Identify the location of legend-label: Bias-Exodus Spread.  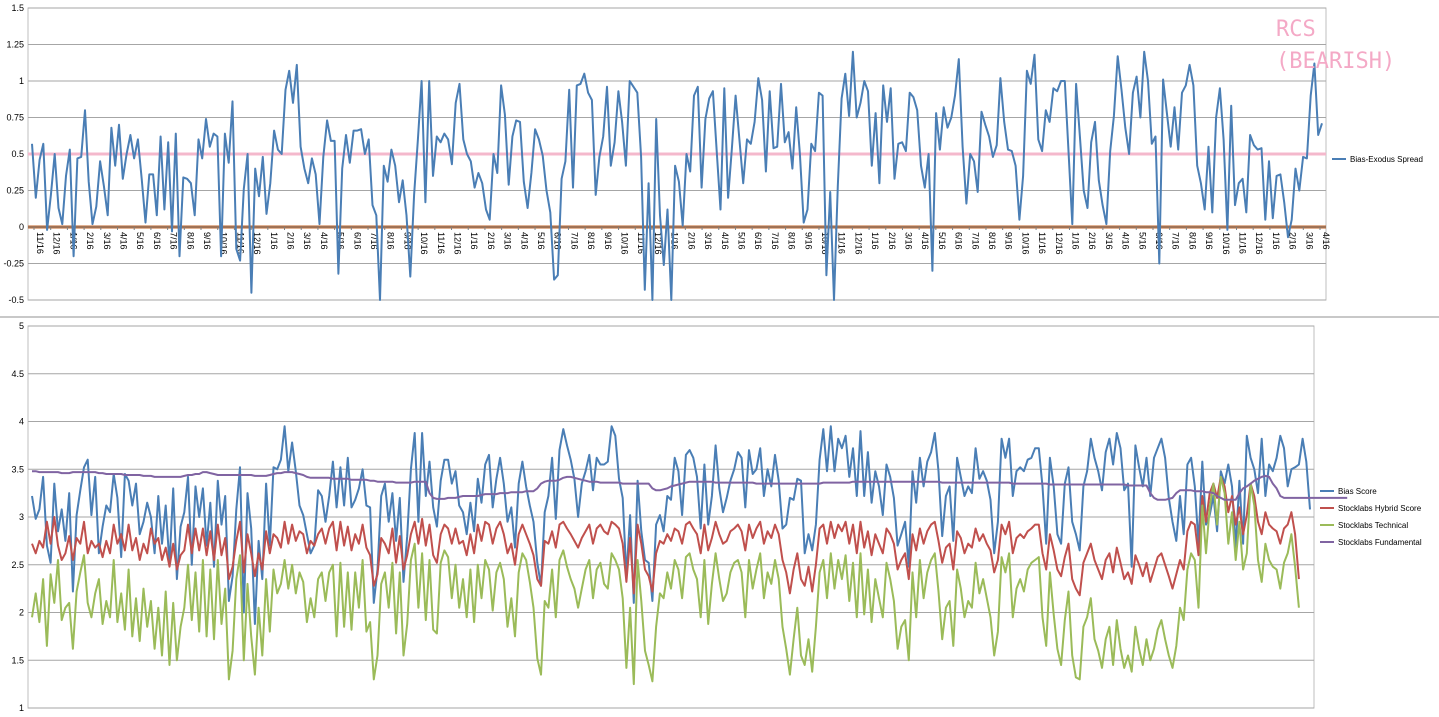
(1386, 159).